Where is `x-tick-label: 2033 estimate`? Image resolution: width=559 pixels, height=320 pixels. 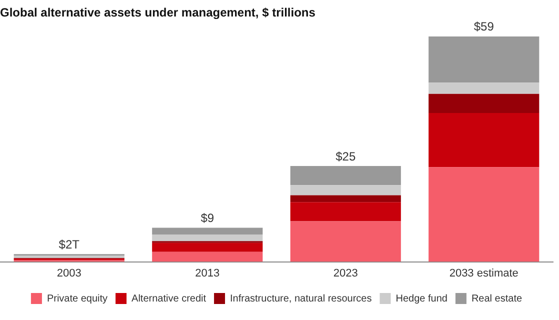
x-tick-label: 2033 estimate is located at coordinates (483, 273).